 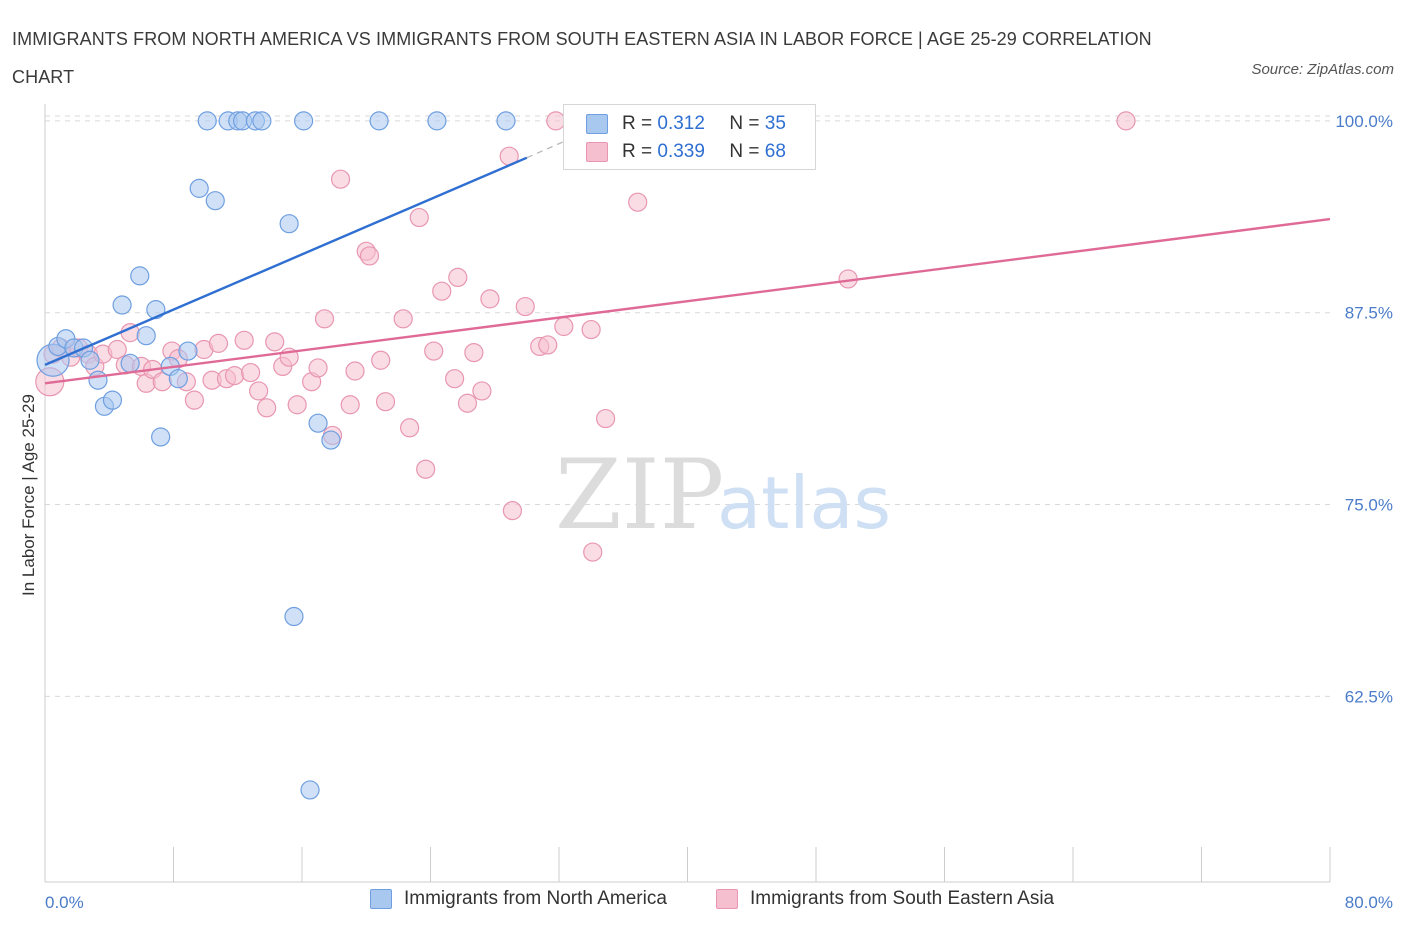 What do you see at coordinates (28, 495) in the screenshot?
I see `y-axis-title: In Labor Force | Age 25-29` at bounding box center [28, 495].